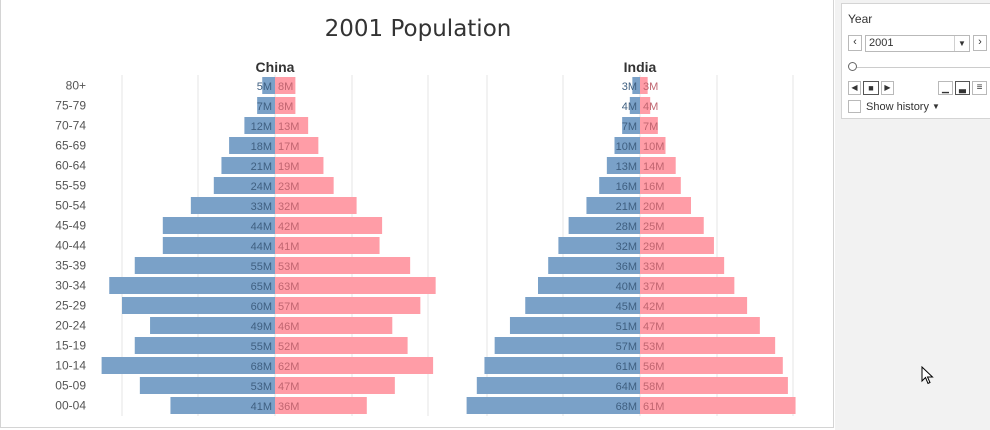  Describe the element at coordinates (935, 106) in the screenshot. I see `dropdown-caret-icon: ▼` at that location.